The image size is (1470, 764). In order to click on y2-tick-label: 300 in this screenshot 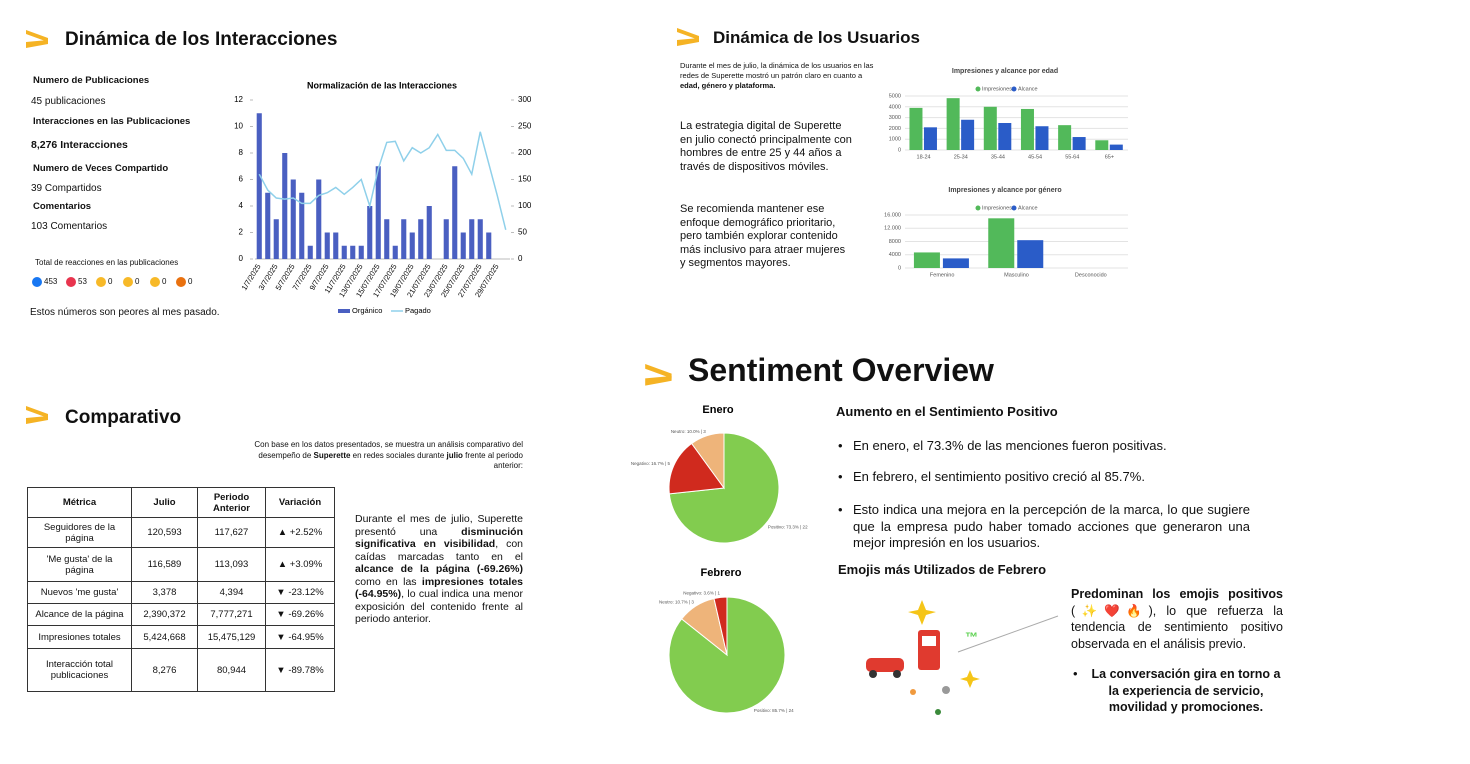, I will do `click(525, 99)`.